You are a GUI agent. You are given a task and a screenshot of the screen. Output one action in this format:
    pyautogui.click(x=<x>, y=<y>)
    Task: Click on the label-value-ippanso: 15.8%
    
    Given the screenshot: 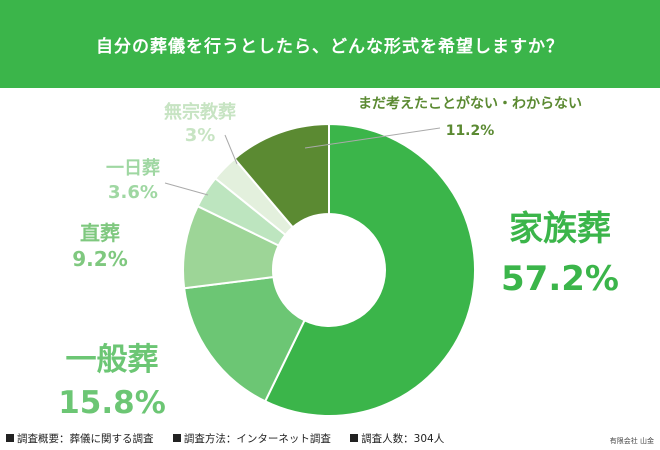 What is the action you would take?
    pyautogui.click(x=112, y=403)
    